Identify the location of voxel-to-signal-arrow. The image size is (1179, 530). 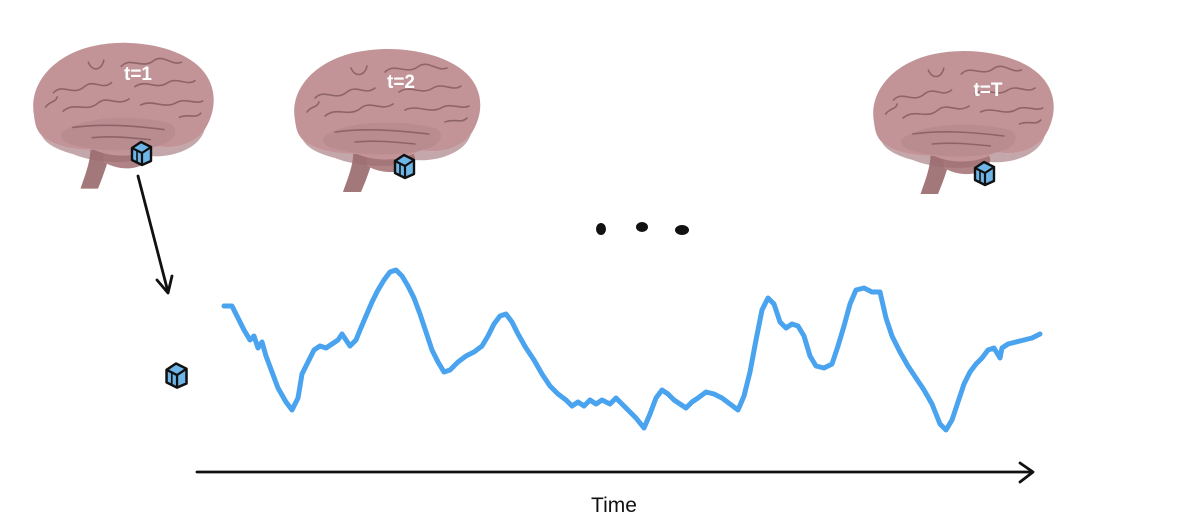
(155, 234).